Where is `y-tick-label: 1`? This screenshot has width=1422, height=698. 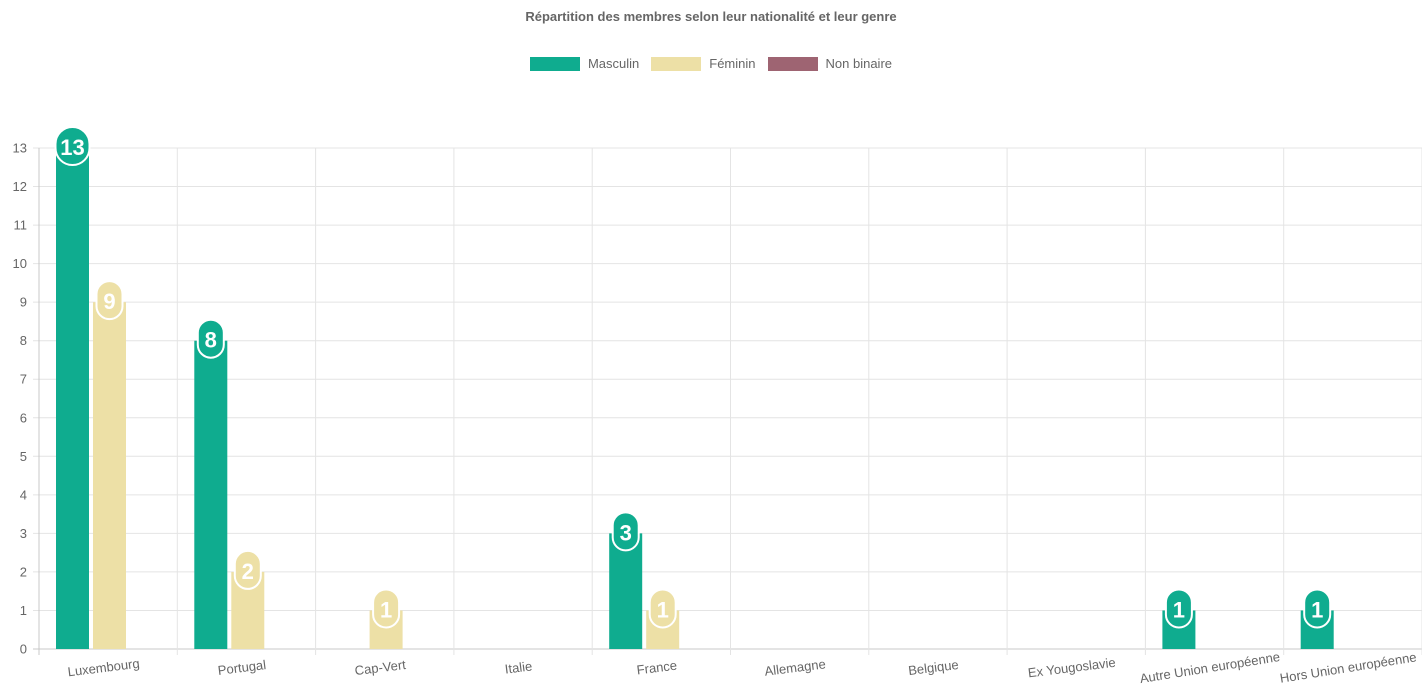
y-tick-label: 1 is located at coordinates (23, 610).